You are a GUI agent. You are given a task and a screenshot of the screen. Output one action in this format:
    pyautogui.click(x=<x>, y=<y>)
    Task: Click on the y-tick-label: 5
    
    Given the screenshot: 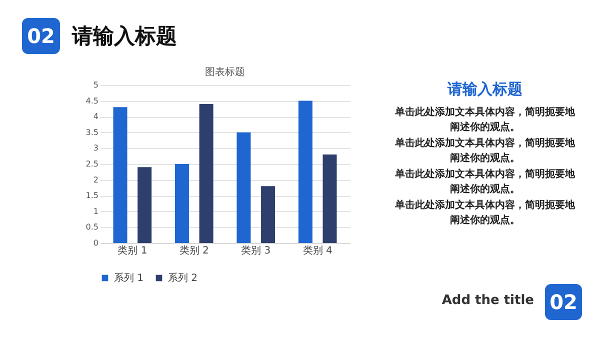 What is the action you would take?
    pyautogui.click(x=95, y=85)
    